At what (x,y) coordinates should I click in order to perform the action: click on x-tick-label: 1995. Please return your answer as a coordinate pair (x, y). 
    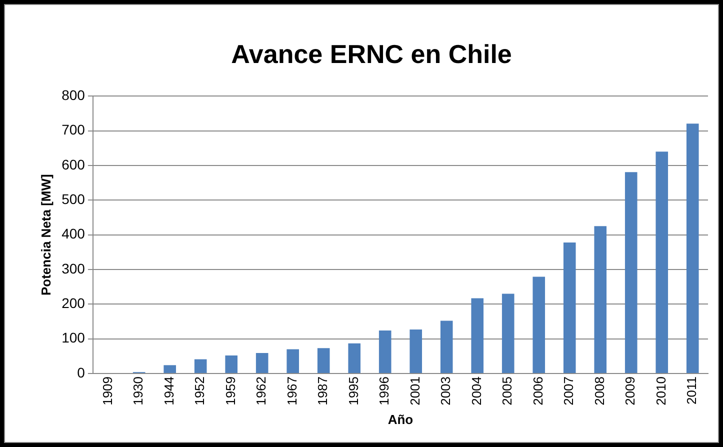
    Looking at the image, I should click on (353, 391).